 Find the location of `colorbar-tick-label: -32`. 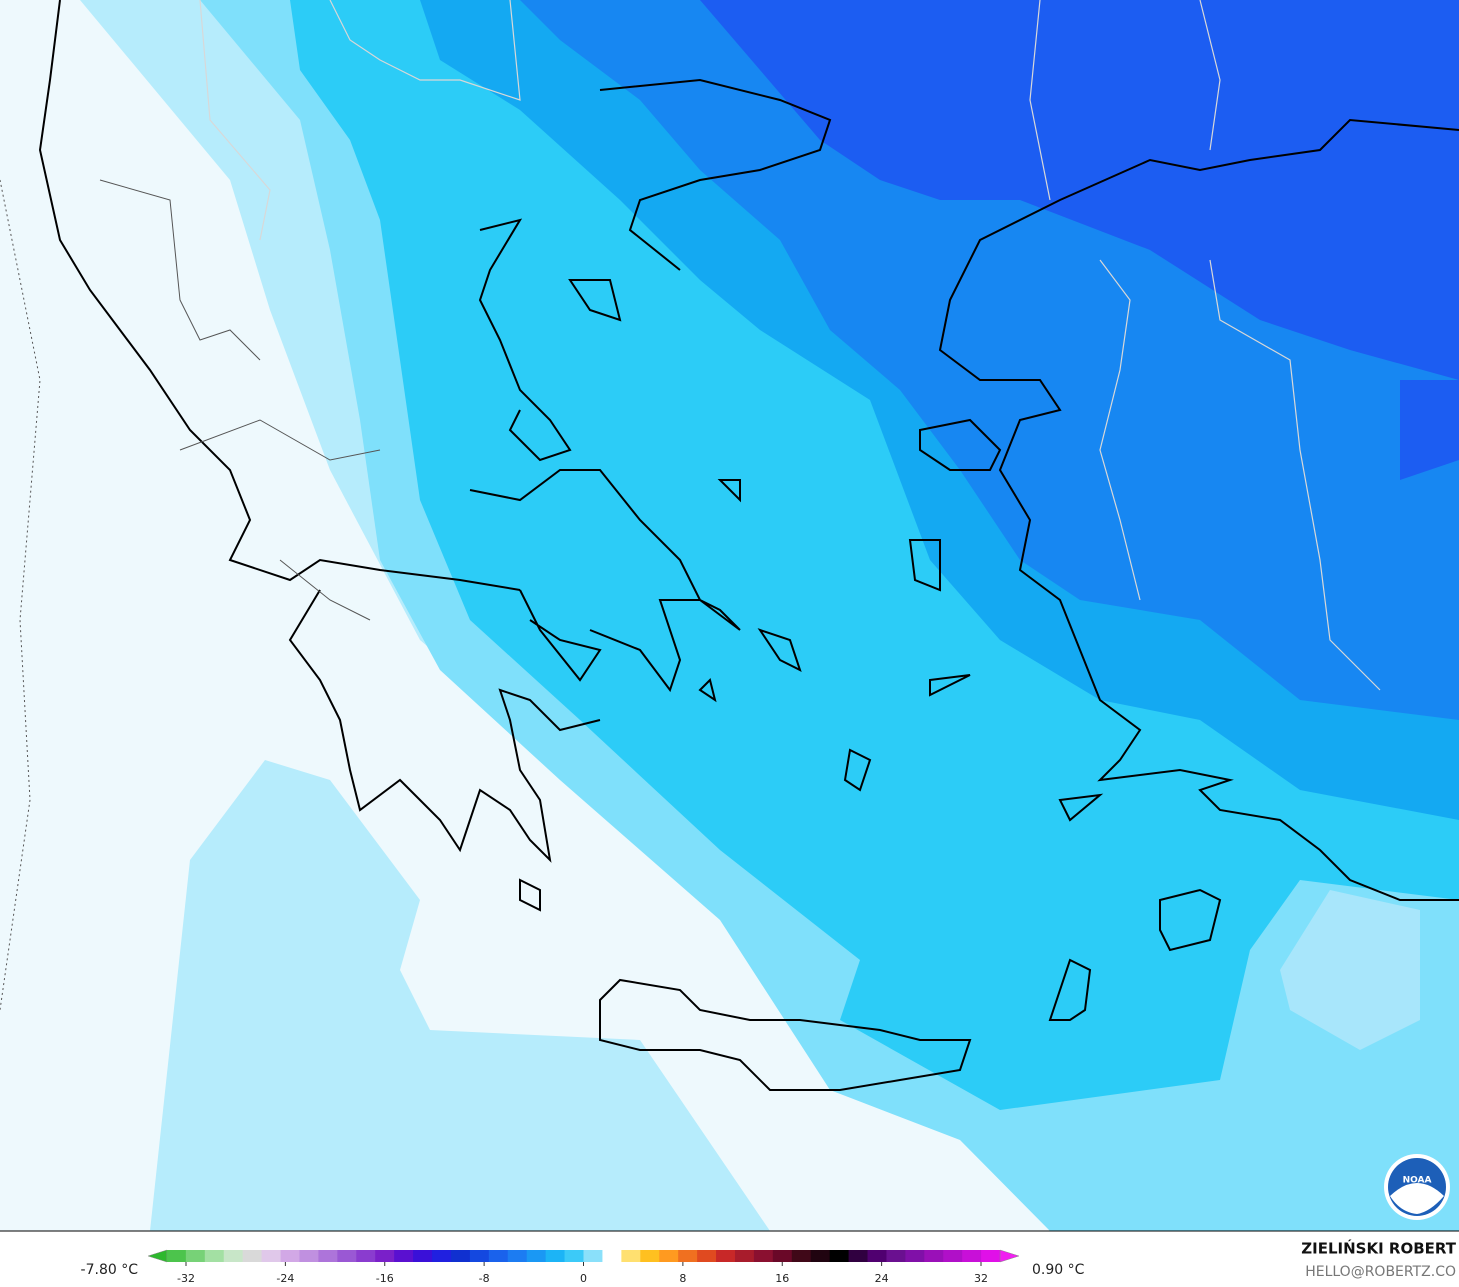

colorbar-tick-label: -32 is located at coordinates (186, 1278).